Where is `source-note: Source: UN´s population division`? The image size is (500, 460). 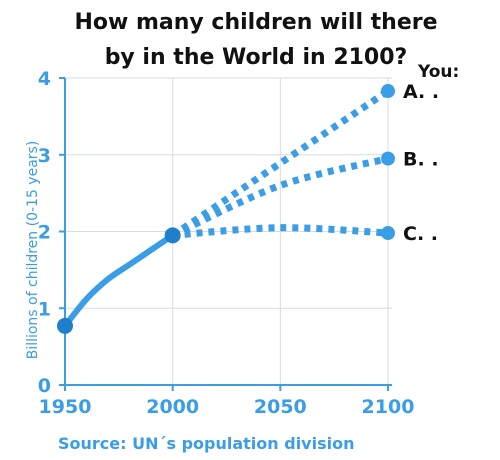
source-note: Source: UN´s population division is located at coordinates (206, 443).